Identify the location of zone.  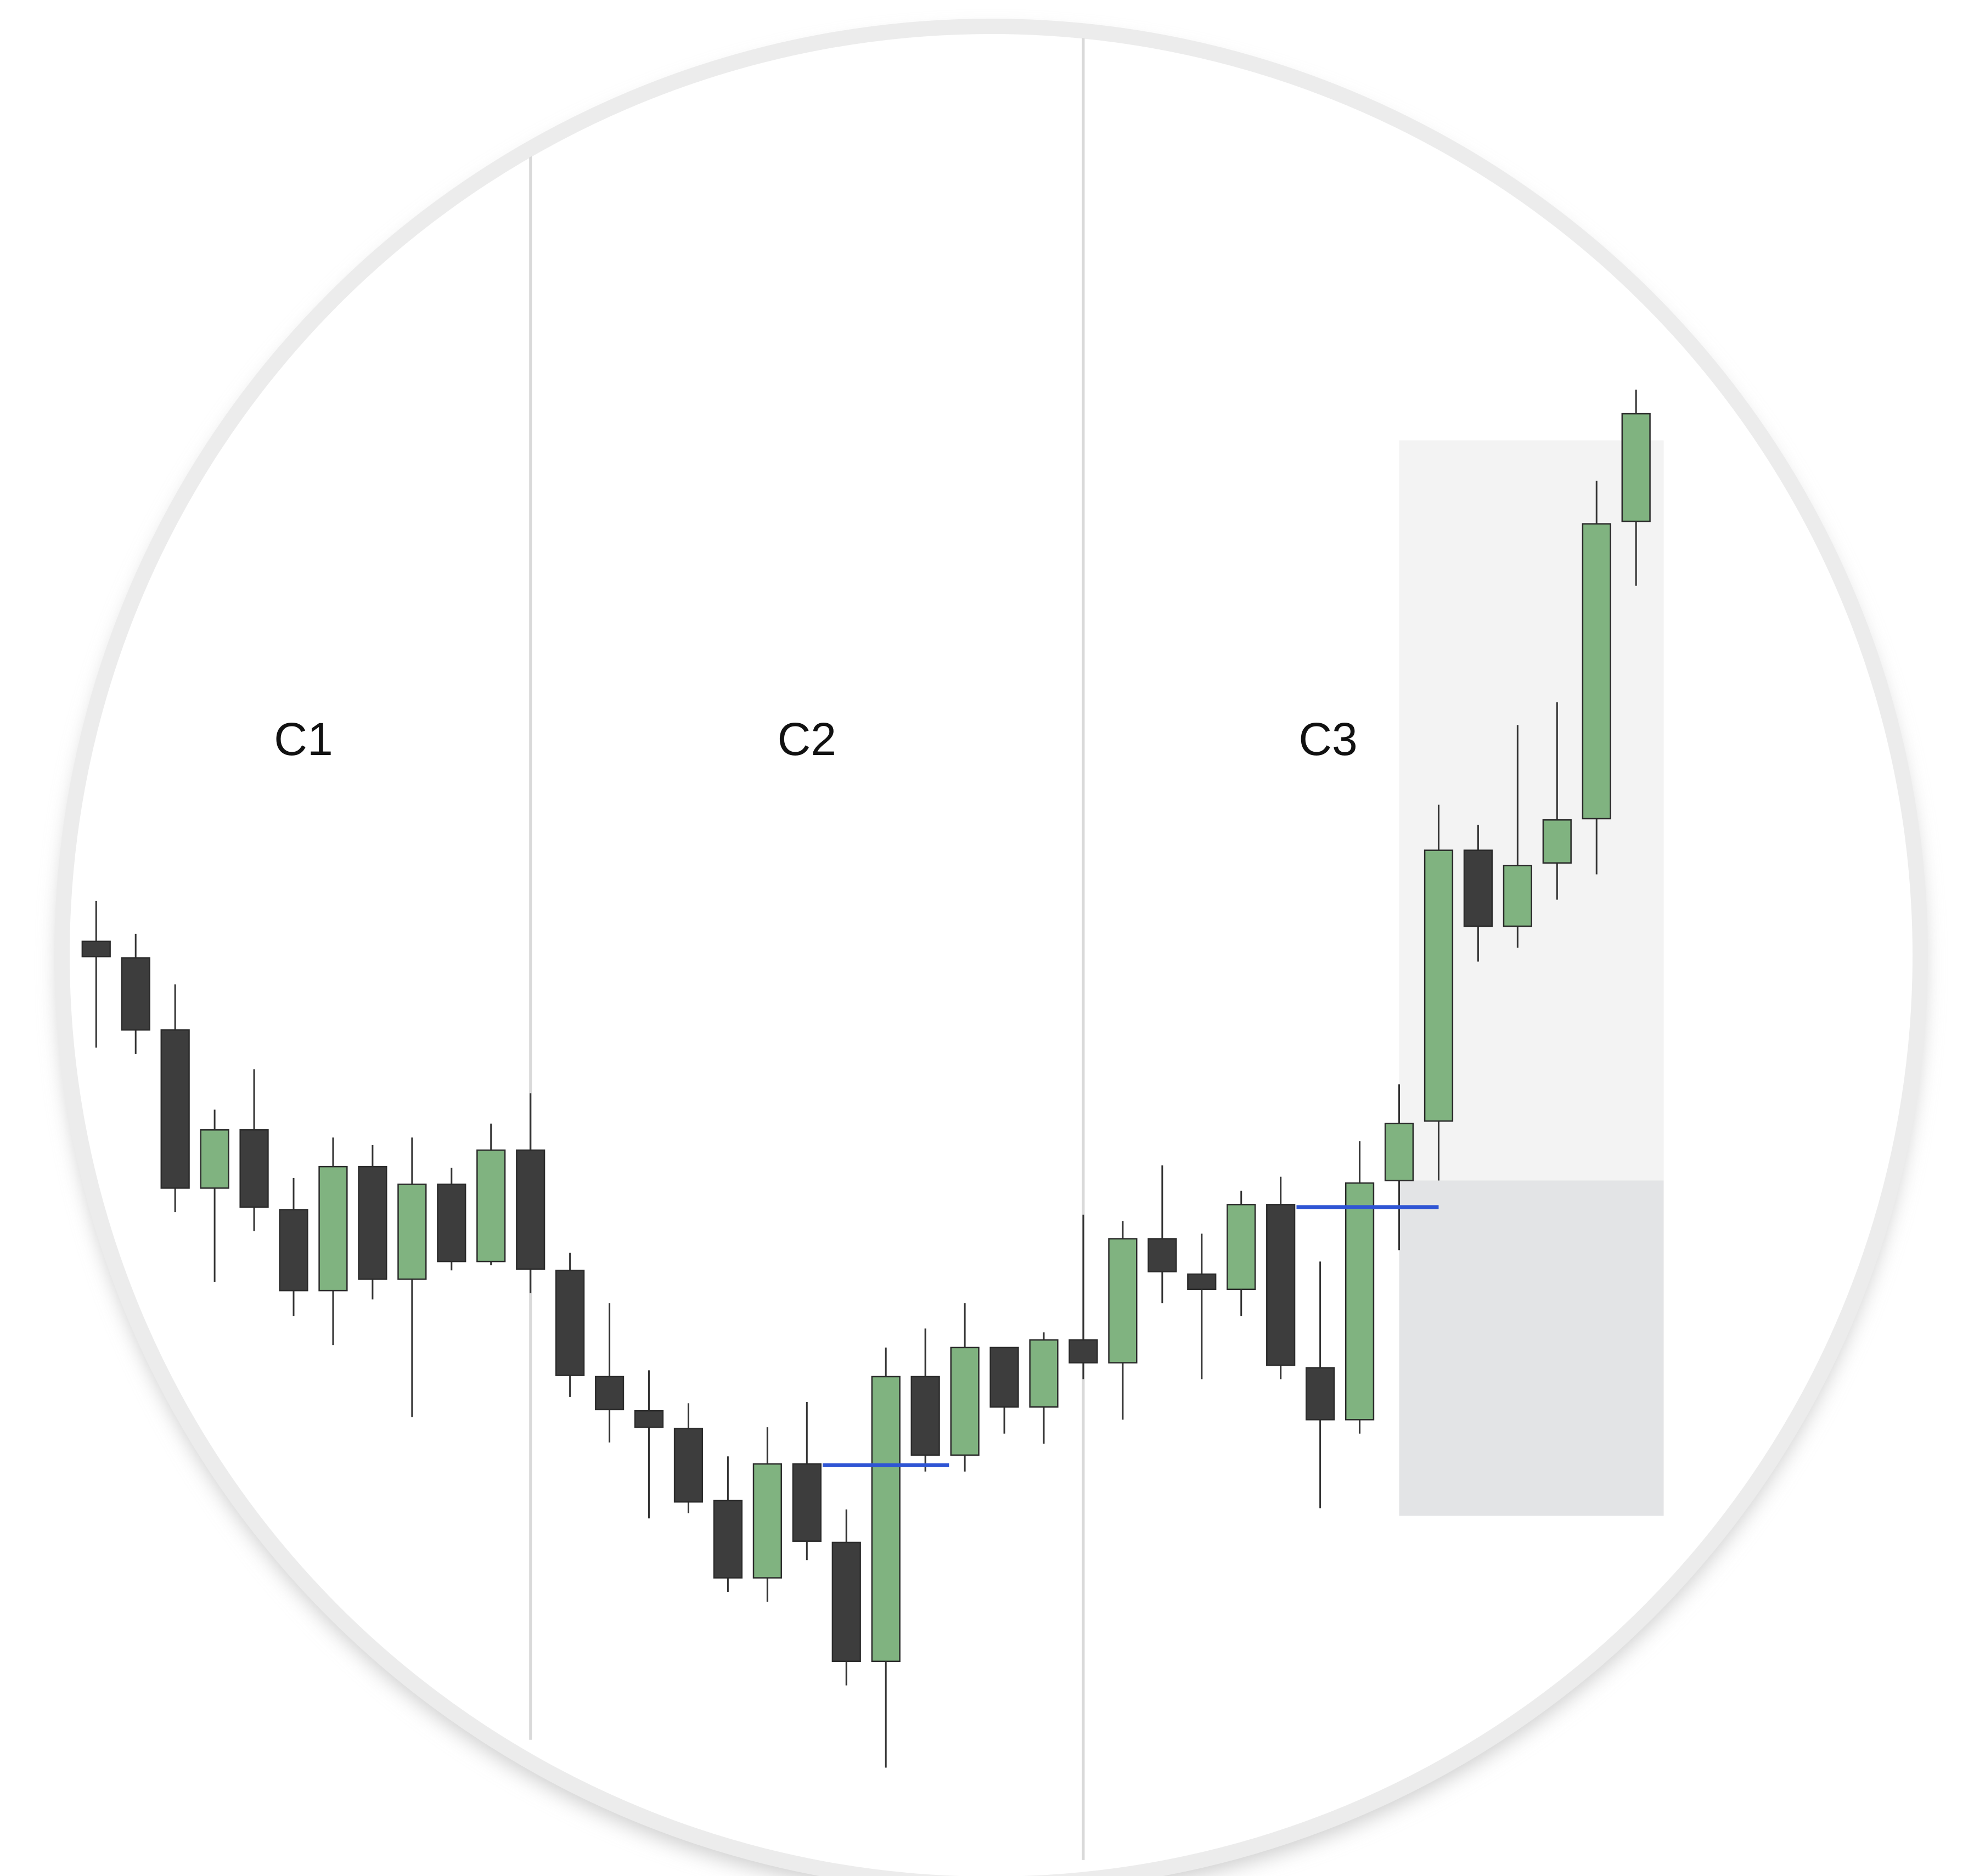
(1531, 1348).